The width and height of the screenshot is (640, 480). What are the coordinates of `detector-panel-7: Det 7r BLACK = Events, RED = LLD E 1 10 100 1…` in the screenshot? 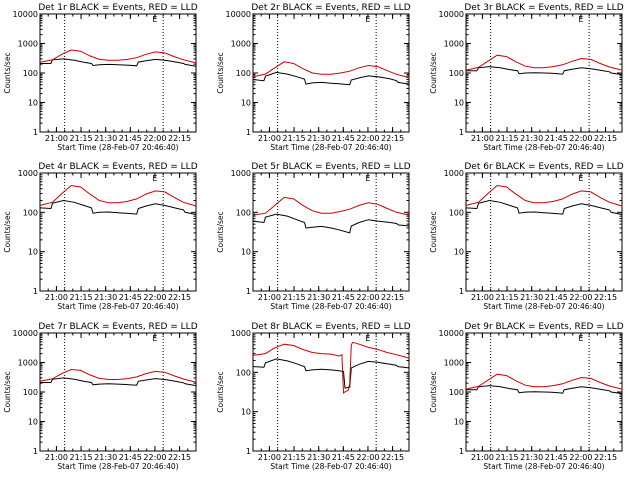 It's located at (100, 396).